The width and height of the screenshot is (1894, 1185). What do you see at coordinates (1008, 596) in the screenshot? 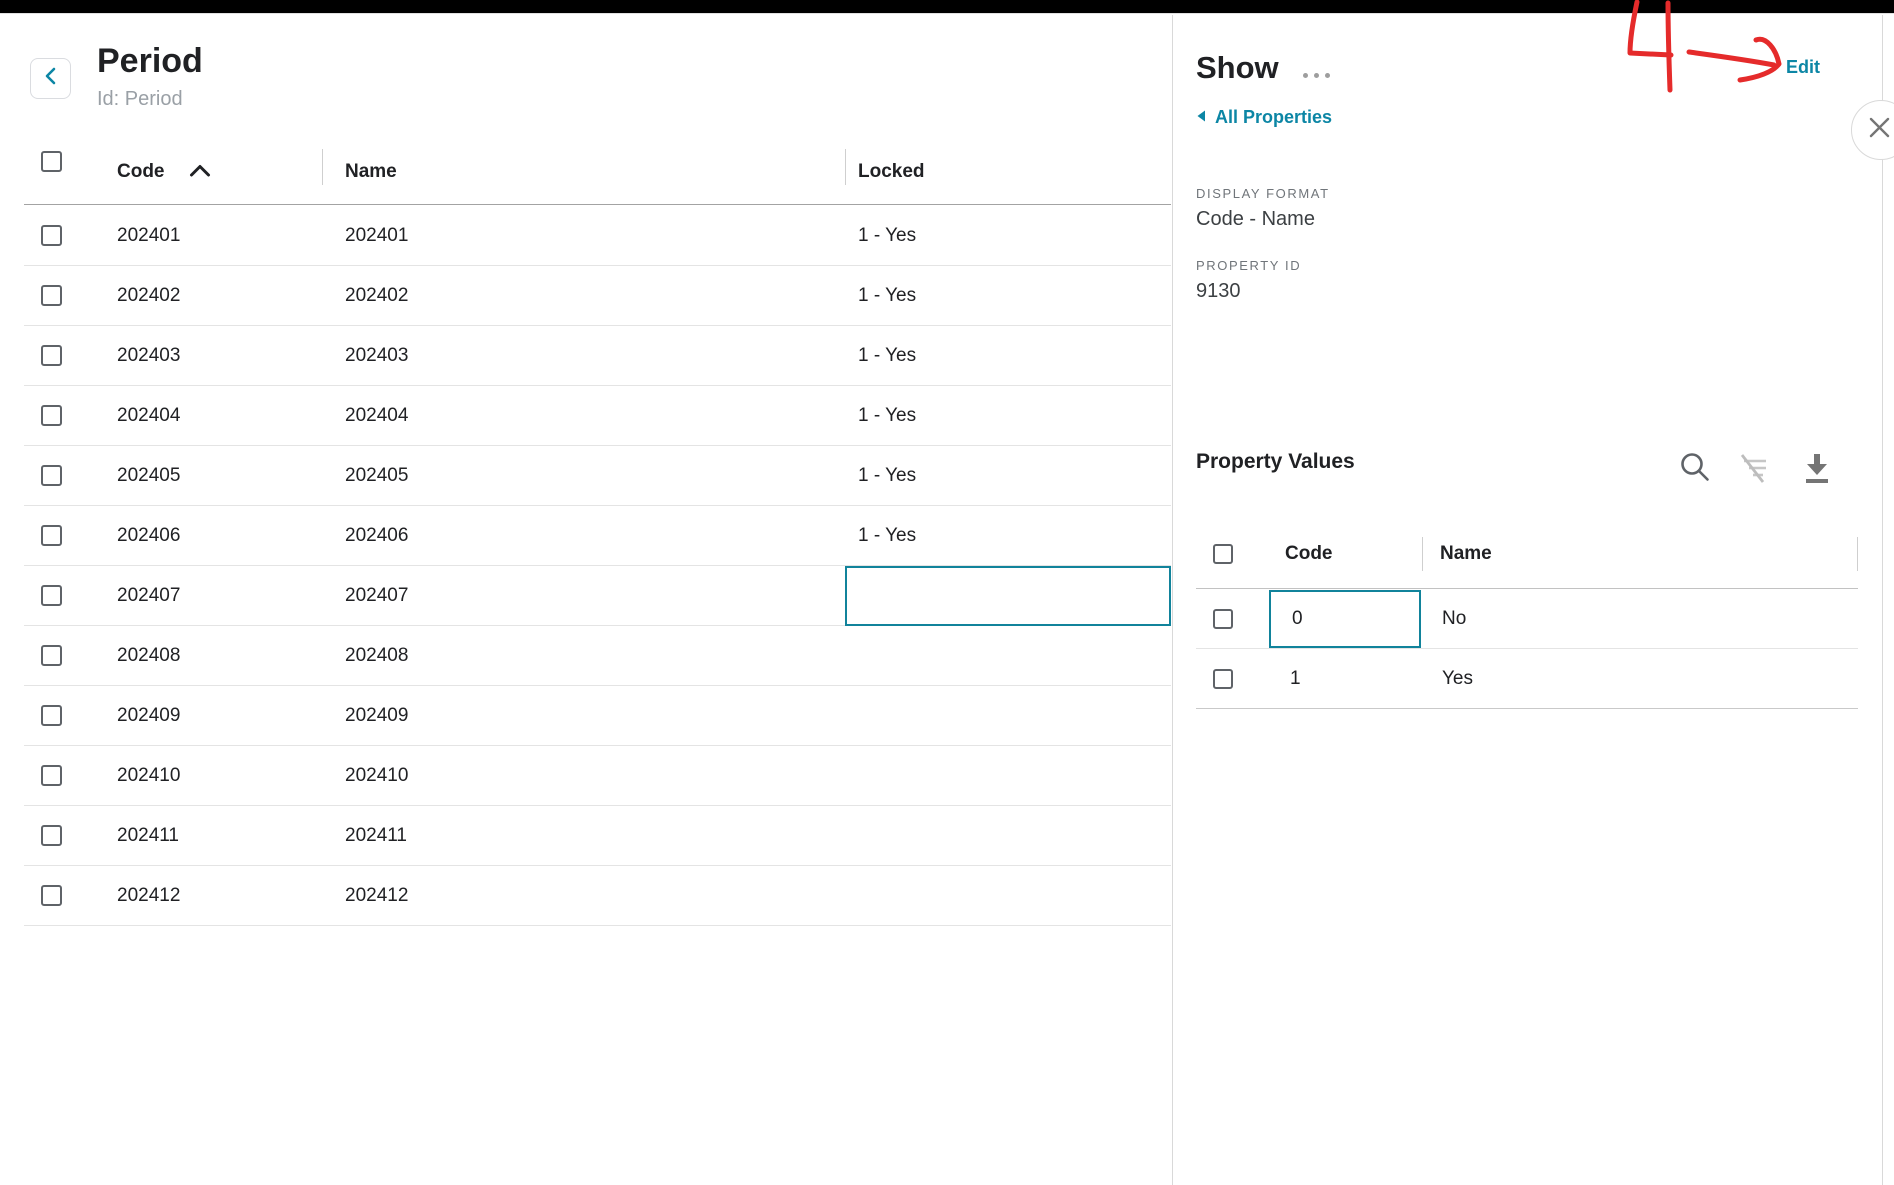
I see `selected-cell-outline` at bounding box center [1008, 596].